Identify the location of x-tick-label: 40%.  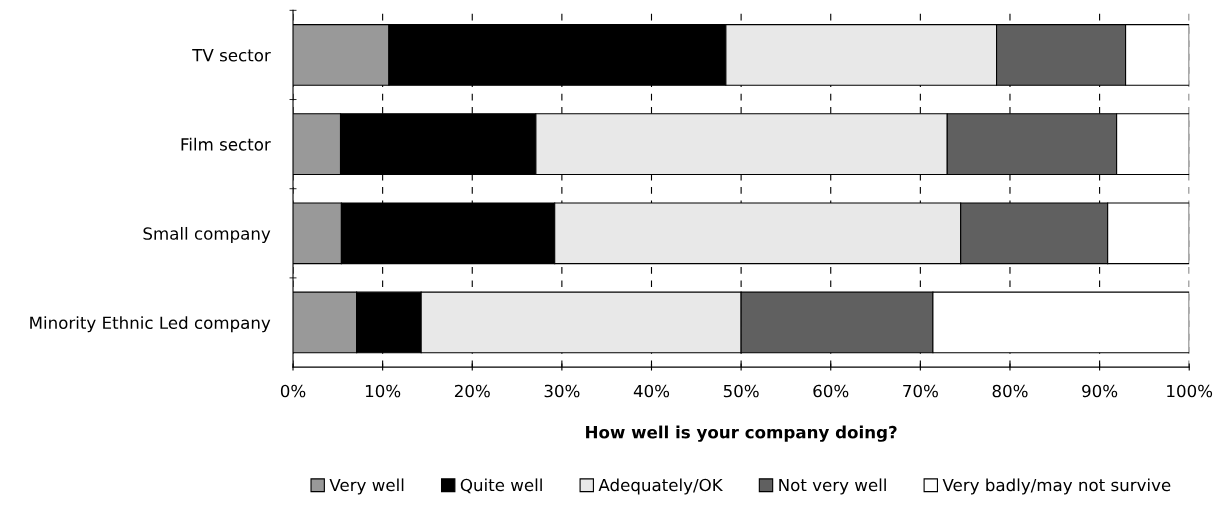
(651, 391).